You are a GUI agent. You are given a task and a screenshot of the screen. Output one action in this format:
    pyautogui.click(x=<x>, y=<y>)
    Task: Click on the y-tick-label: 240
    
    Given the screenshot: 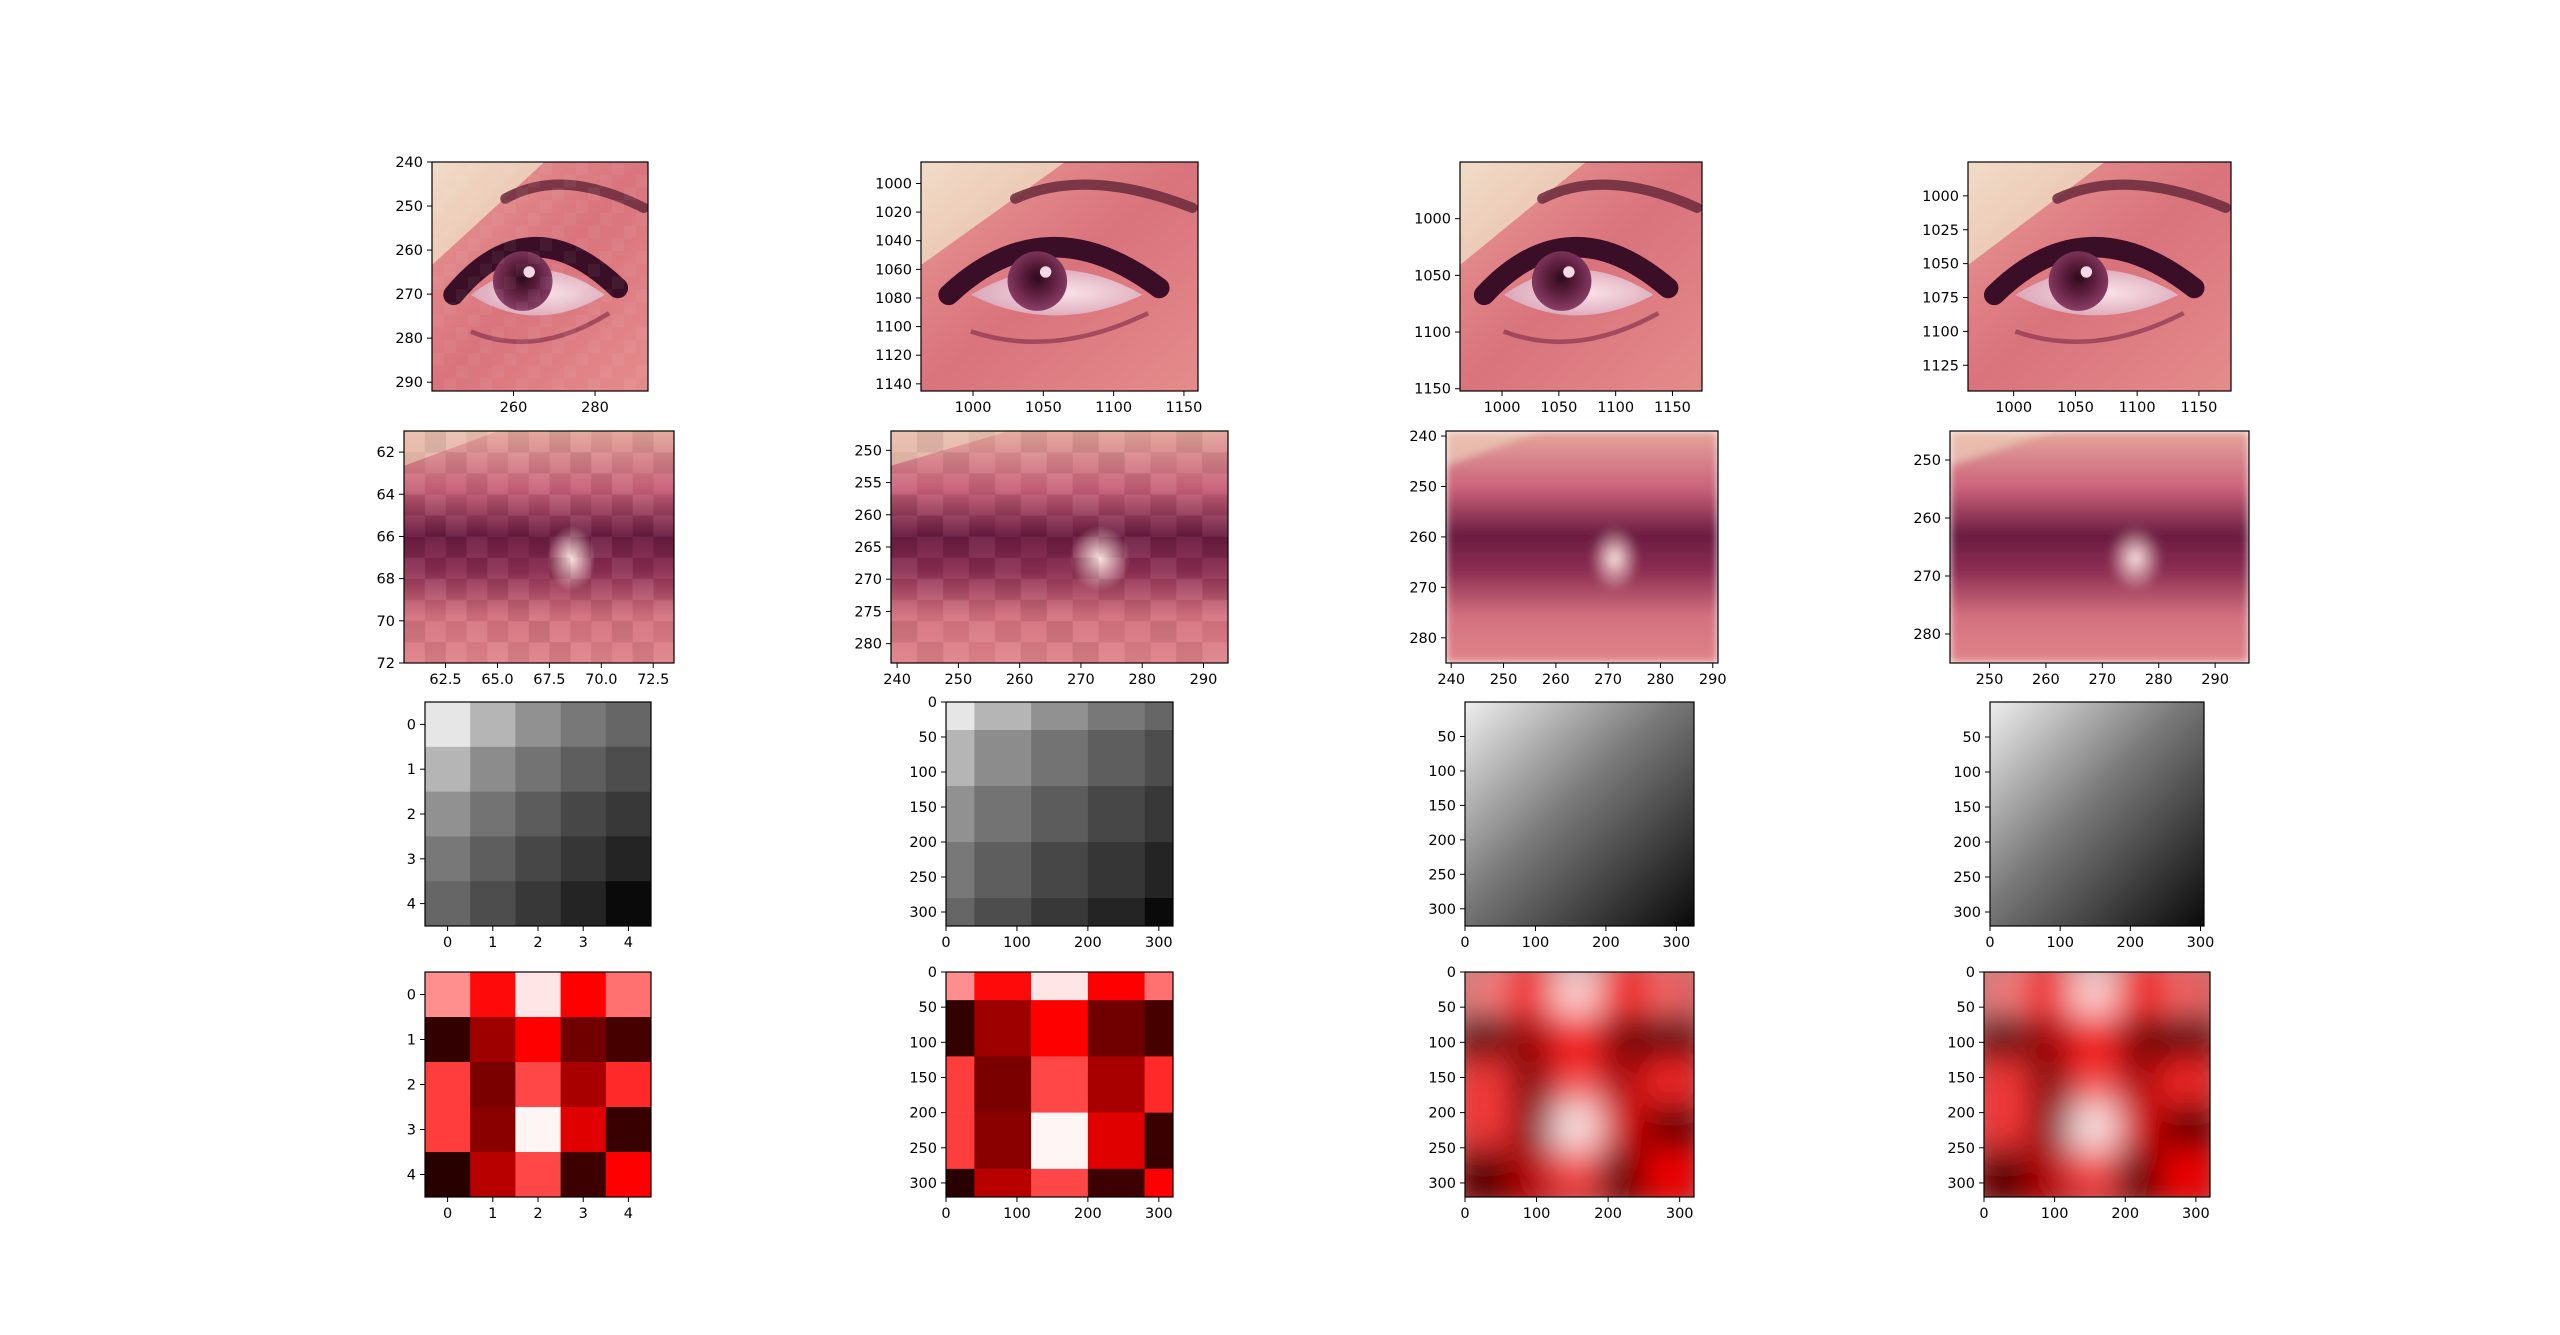 What is the action you would take?
    pyautogui.click(x=1423, y=437)
    